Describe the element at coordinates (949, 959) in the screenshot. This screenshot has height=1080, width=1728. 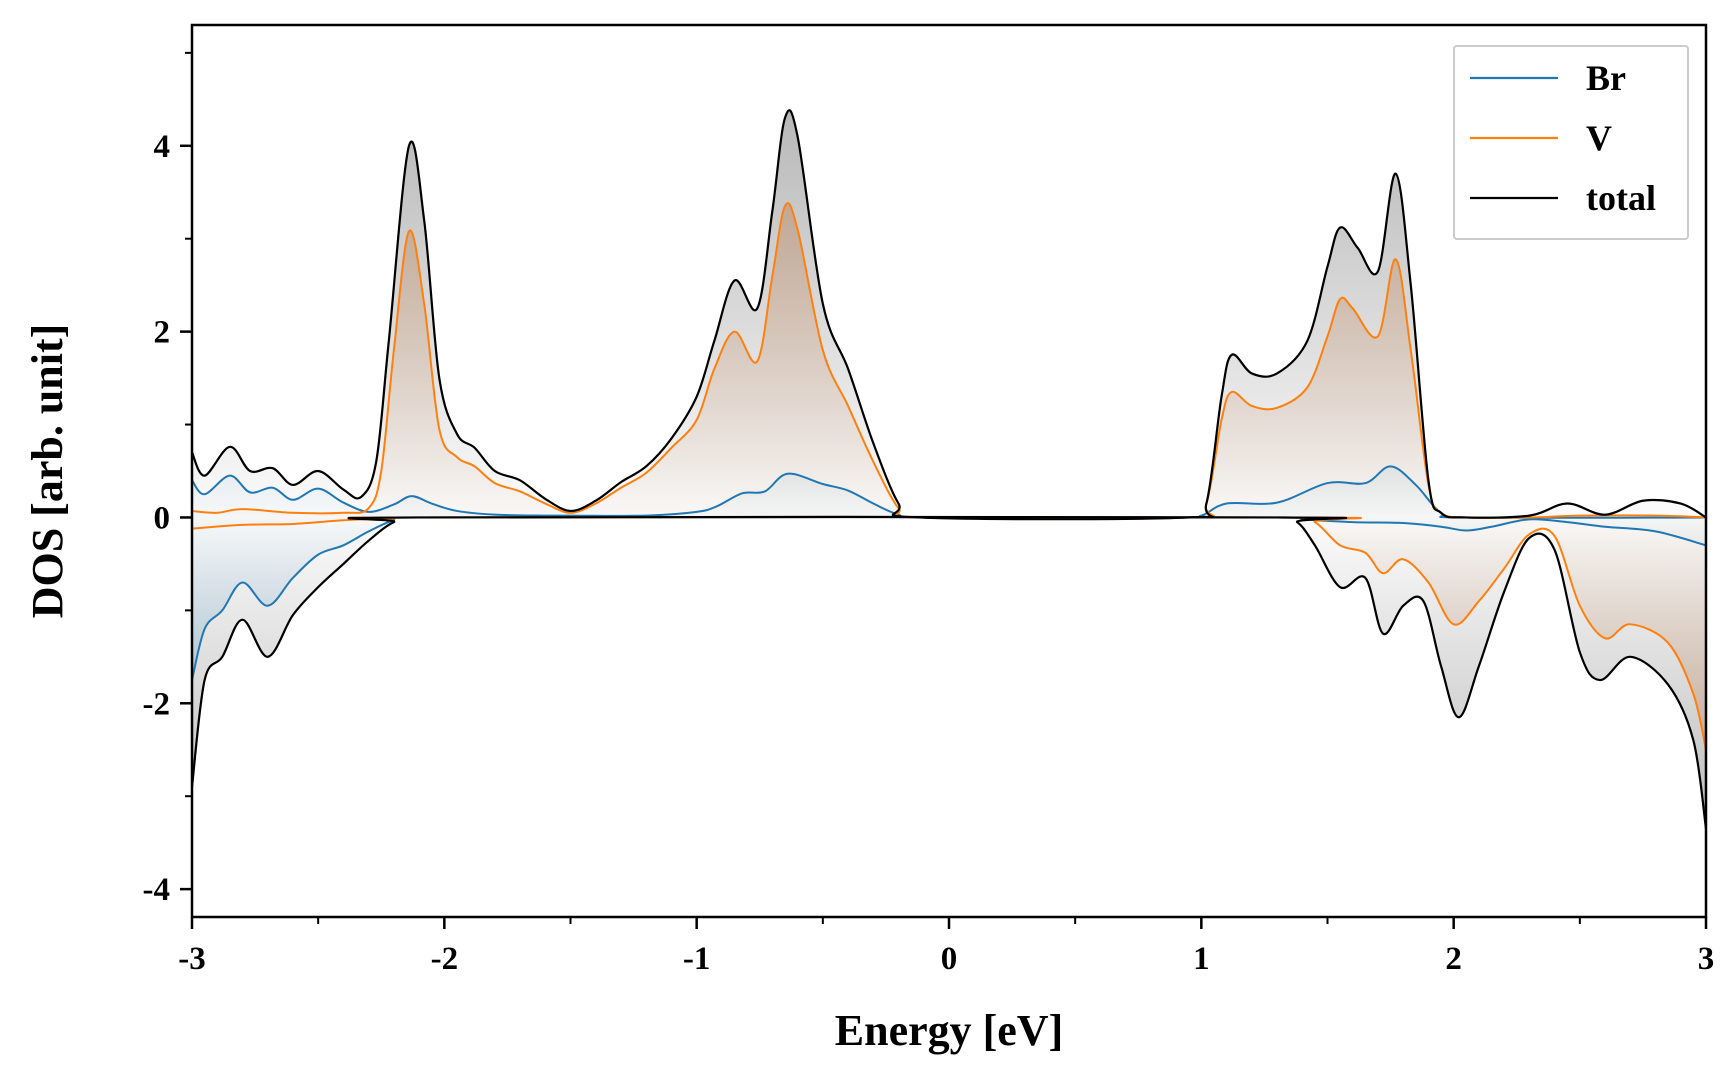
I see `x-tick-label: 0` at that location.